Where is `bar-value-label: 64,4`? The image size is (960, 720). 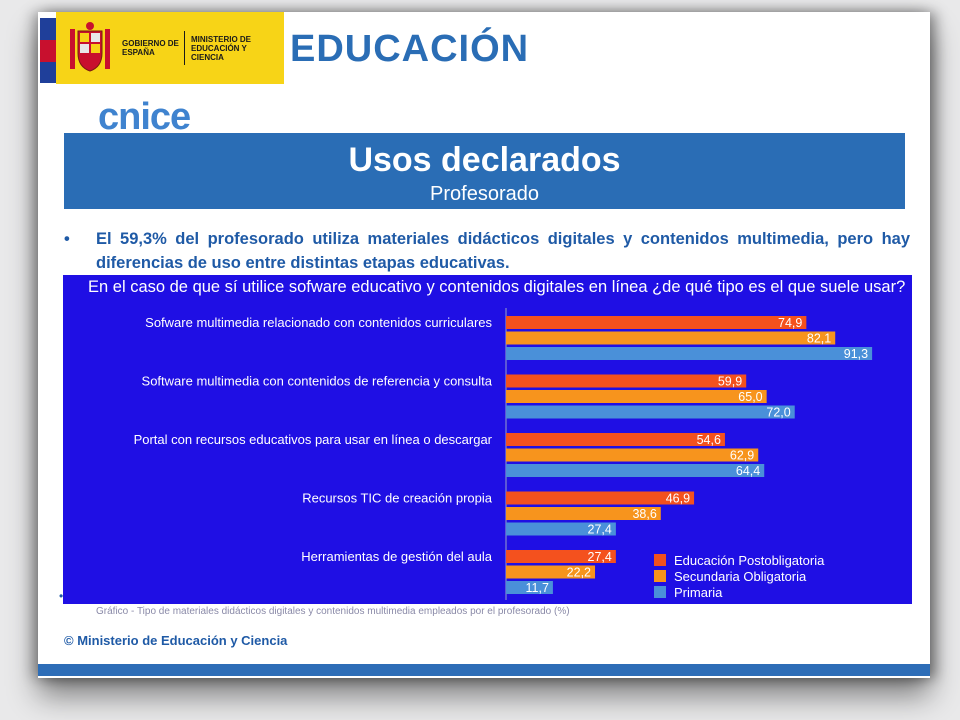
bar-value-label: 64,4 is located at coordinates (748, 471).